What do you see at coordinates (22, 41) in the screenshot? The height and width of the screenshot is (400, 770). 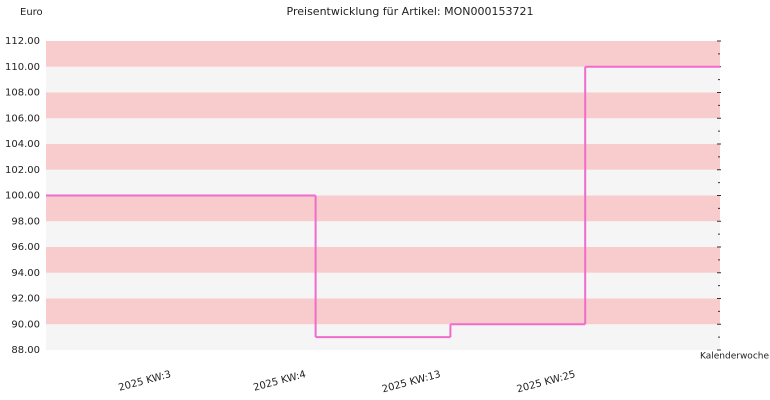 I see `y-tick-label: 112.00` at bounding box center [22, 41].